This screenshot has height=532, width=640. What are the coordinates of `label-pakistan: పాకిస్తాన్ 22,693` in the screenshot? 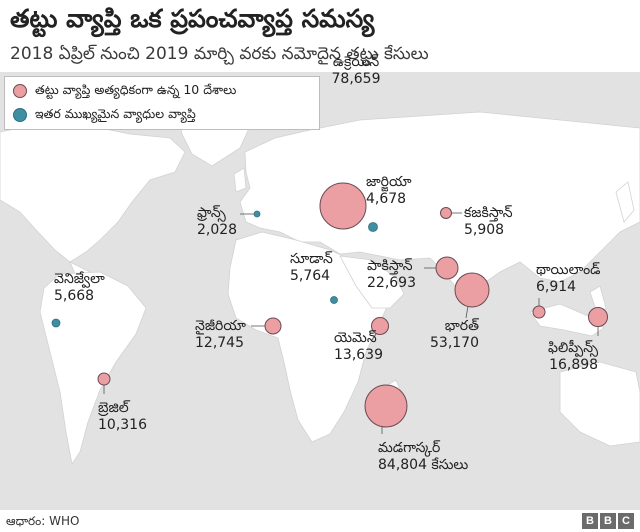 It's located at (391, 275).